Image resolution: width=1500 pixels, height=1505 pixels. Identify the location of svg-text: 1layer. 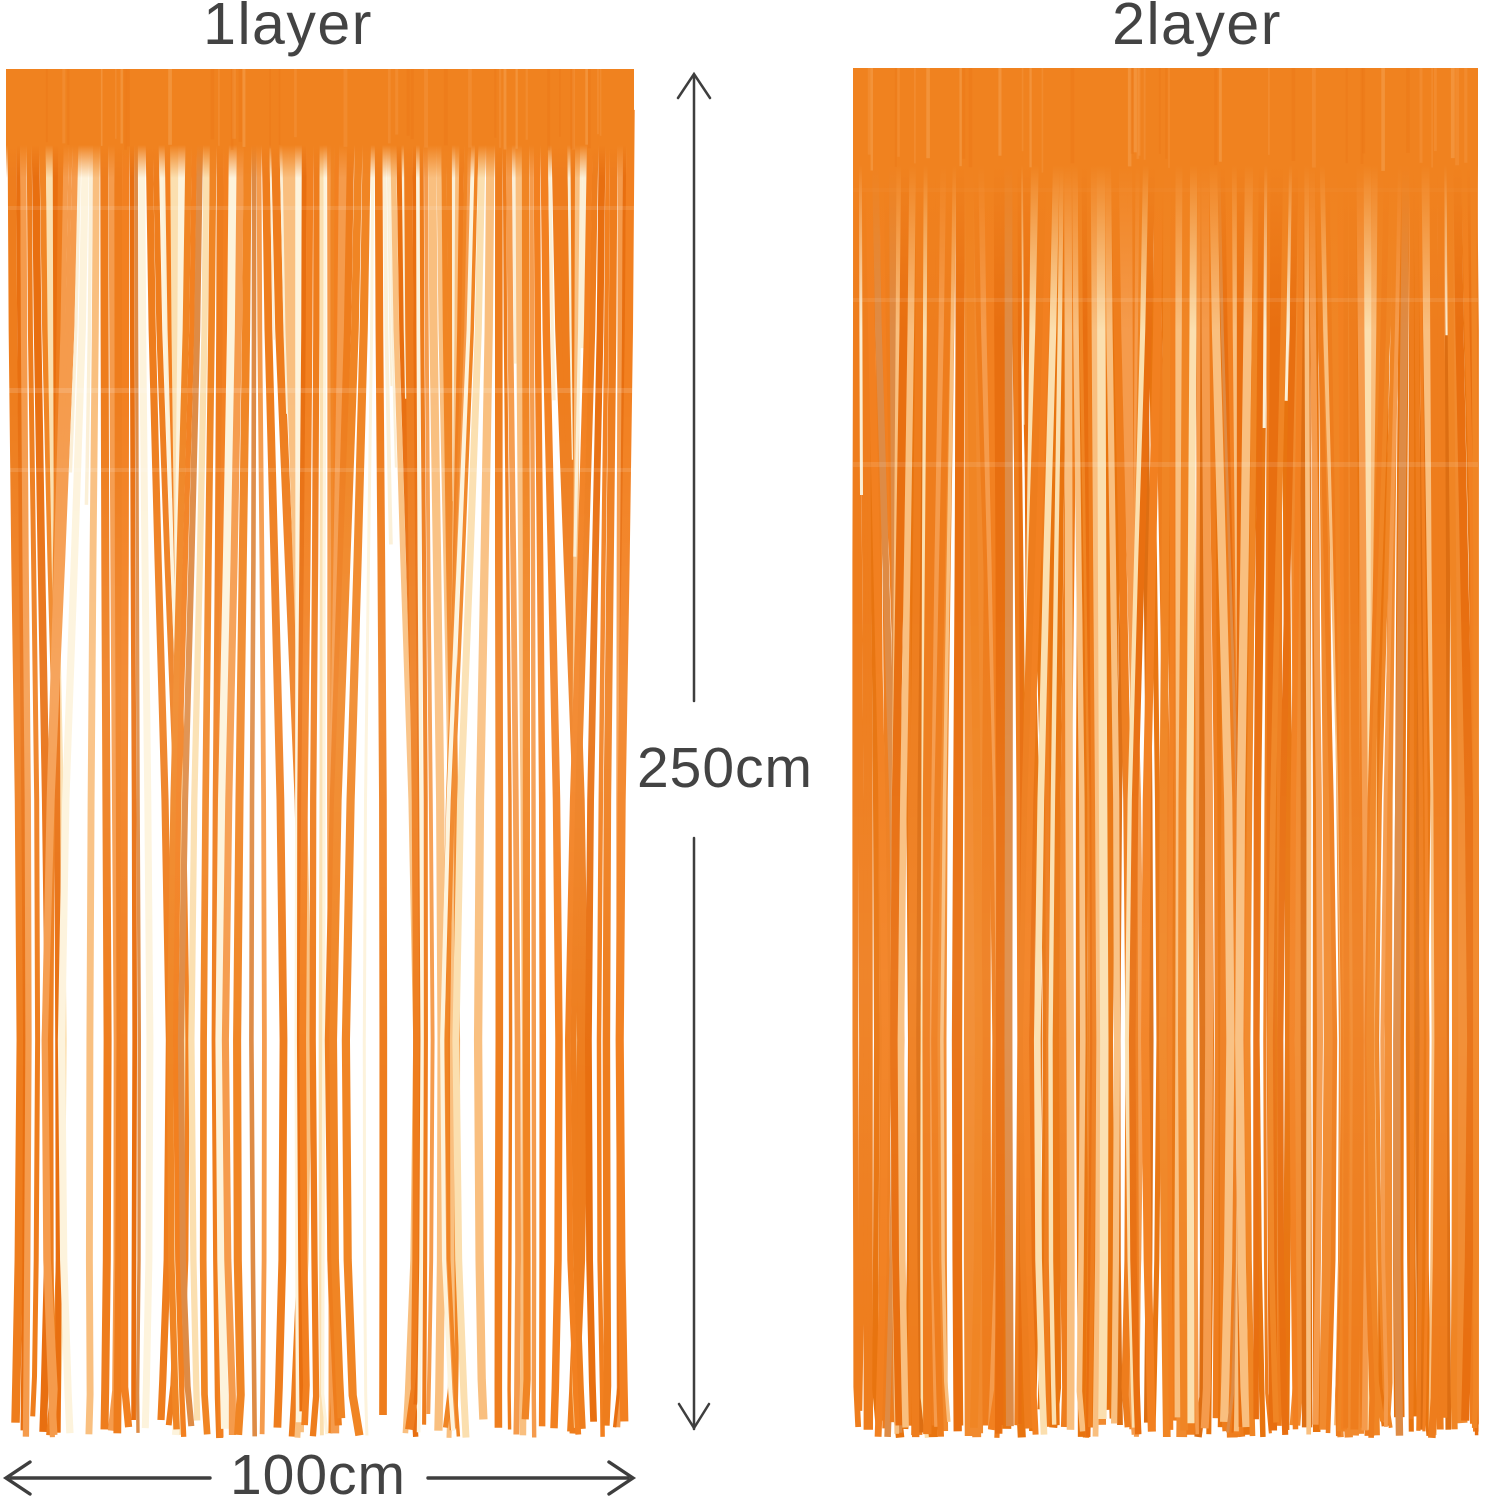
(288, 28).